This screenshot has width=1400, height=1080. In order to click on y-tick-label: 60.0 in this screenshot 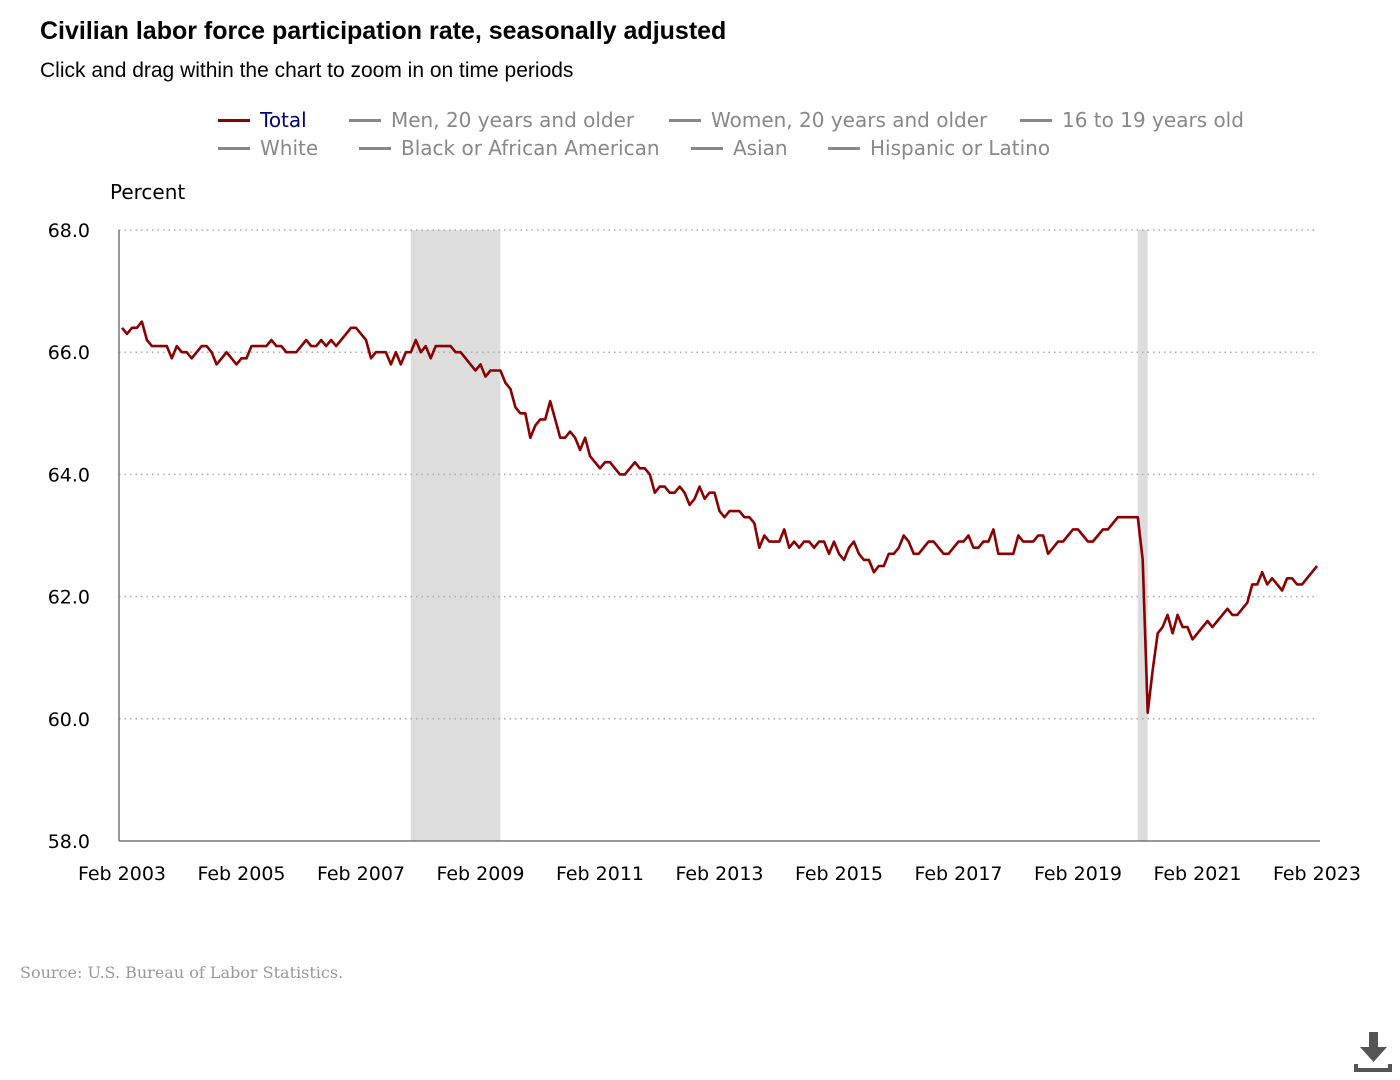, I will do `click(69, 720)`.